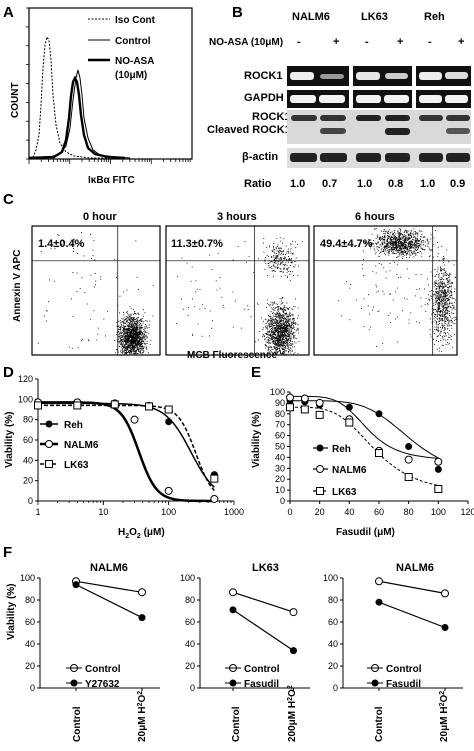 The height and width of the screenshot is (751, 474). I want to click on e-ytick-label: 90, so click(280, 403).